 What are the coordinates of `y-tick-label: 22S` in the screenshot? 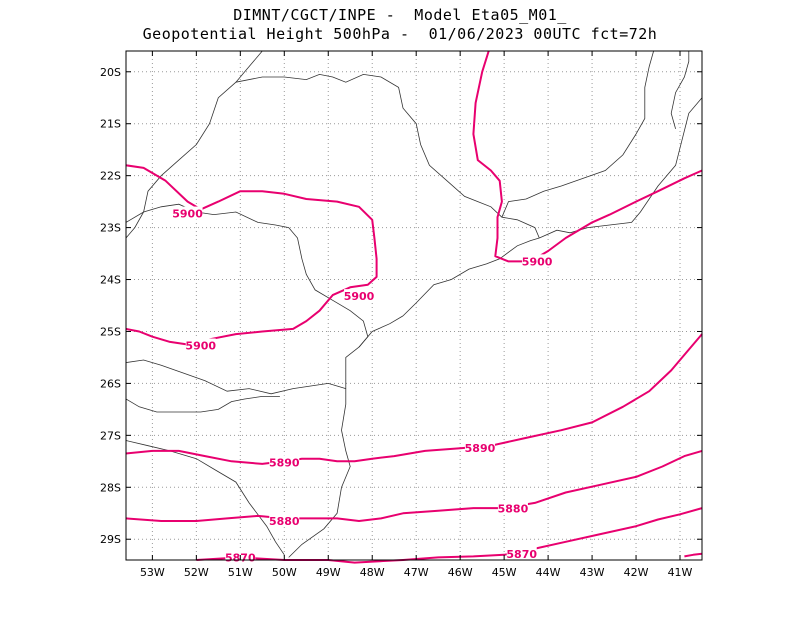 It's located at (110, 176).